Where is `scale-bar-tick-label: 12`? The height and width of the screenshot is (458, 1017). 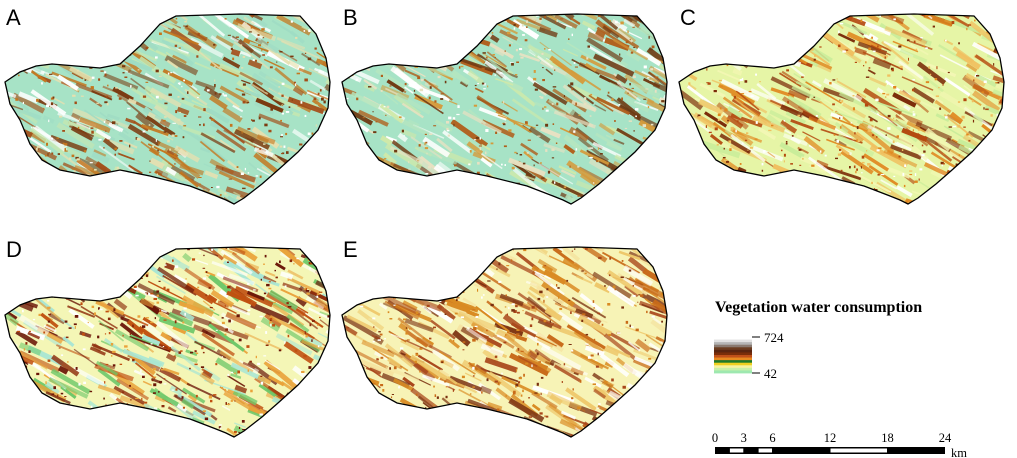
scale-bar-tick-label: 12 is located at coordinates (830, 438).